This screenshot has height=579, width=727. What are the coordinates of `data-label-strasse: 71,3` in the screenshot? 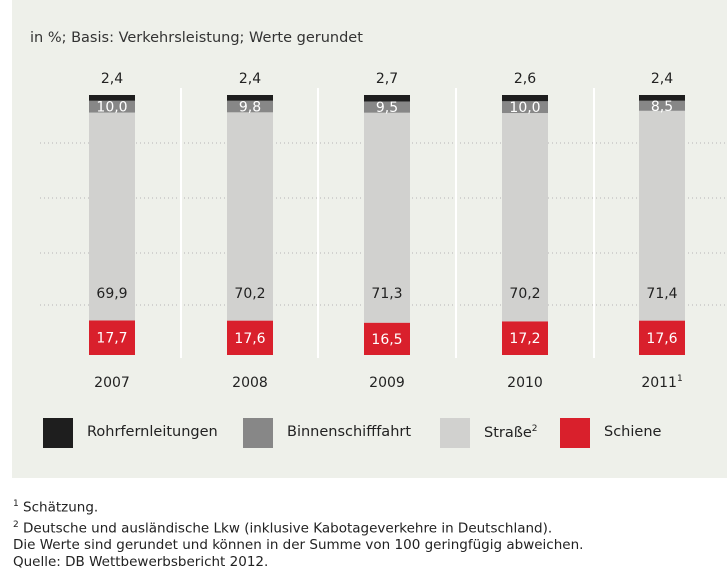 It's located at (386, 294).